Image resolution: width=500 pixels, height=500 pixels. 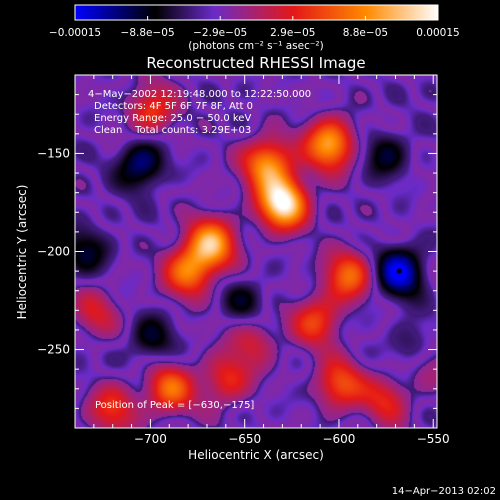 I want to click on y-axis-label: Heliocentric Y (arcsec), so click(x=22, y=252).